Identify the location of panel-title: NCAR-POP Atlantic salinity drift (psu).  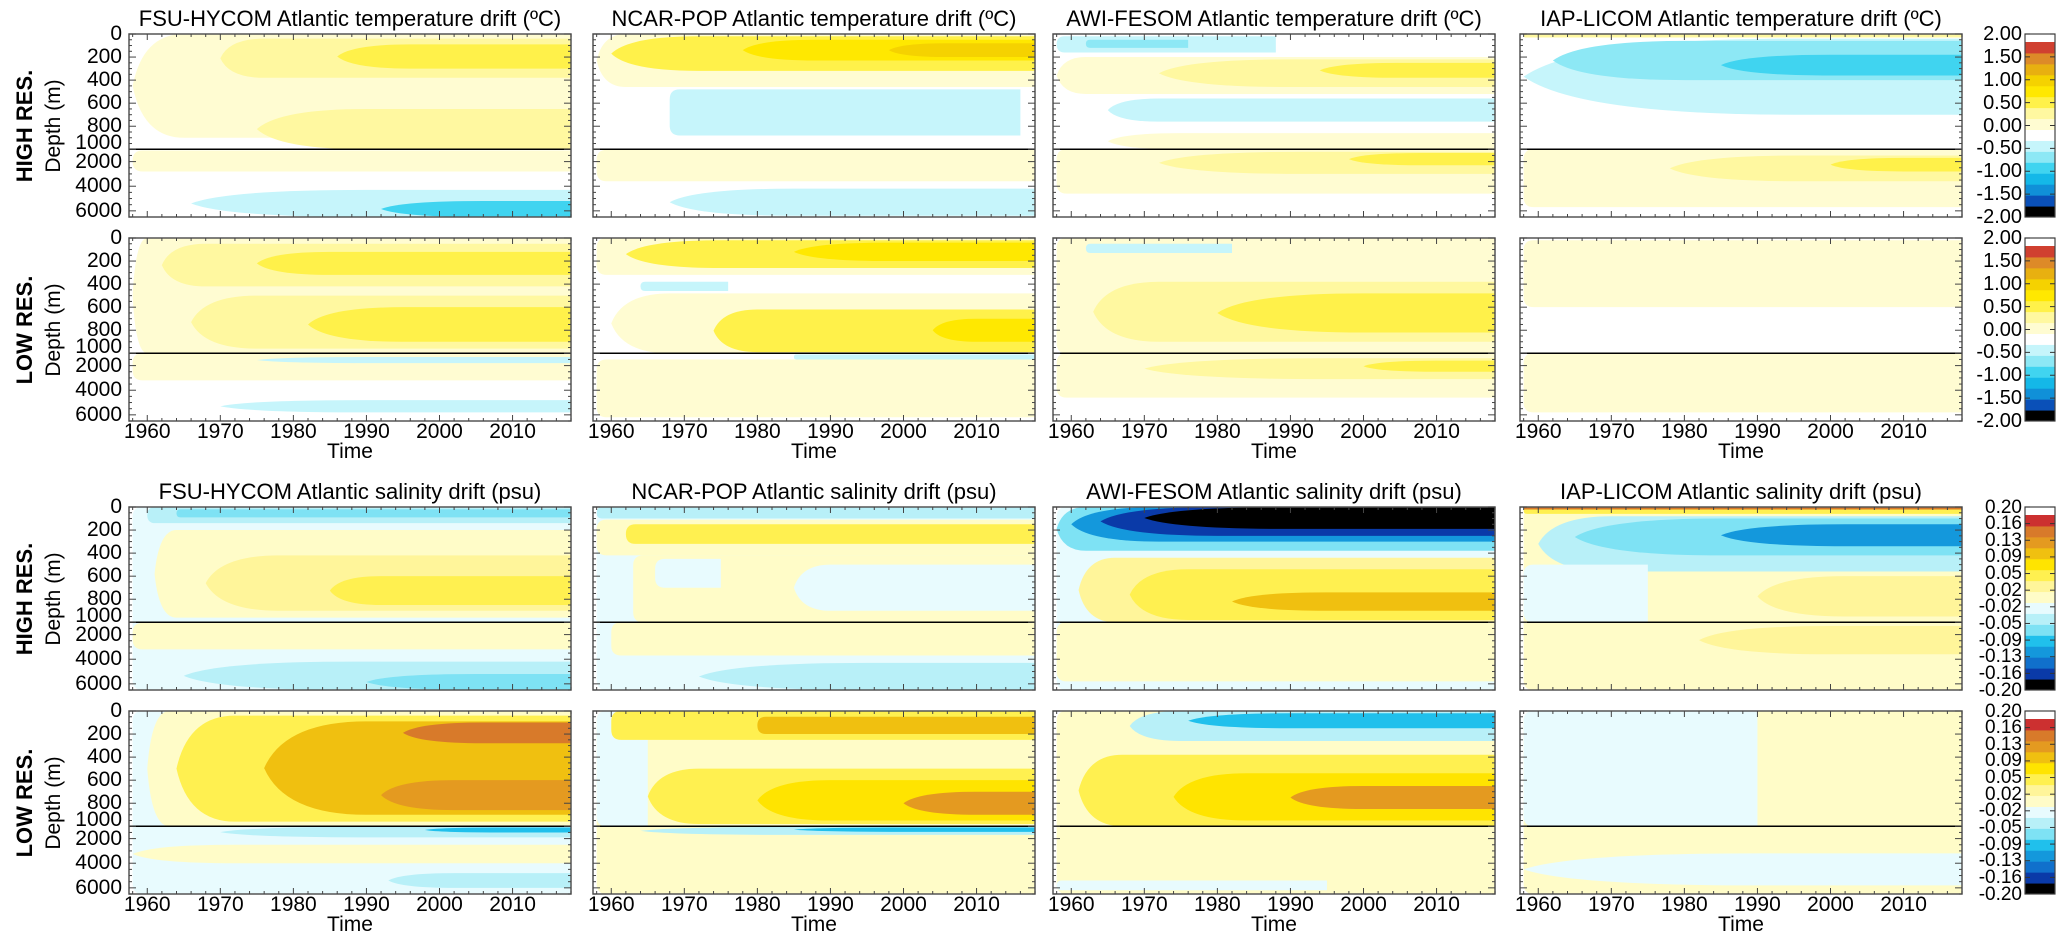
(814, 491).